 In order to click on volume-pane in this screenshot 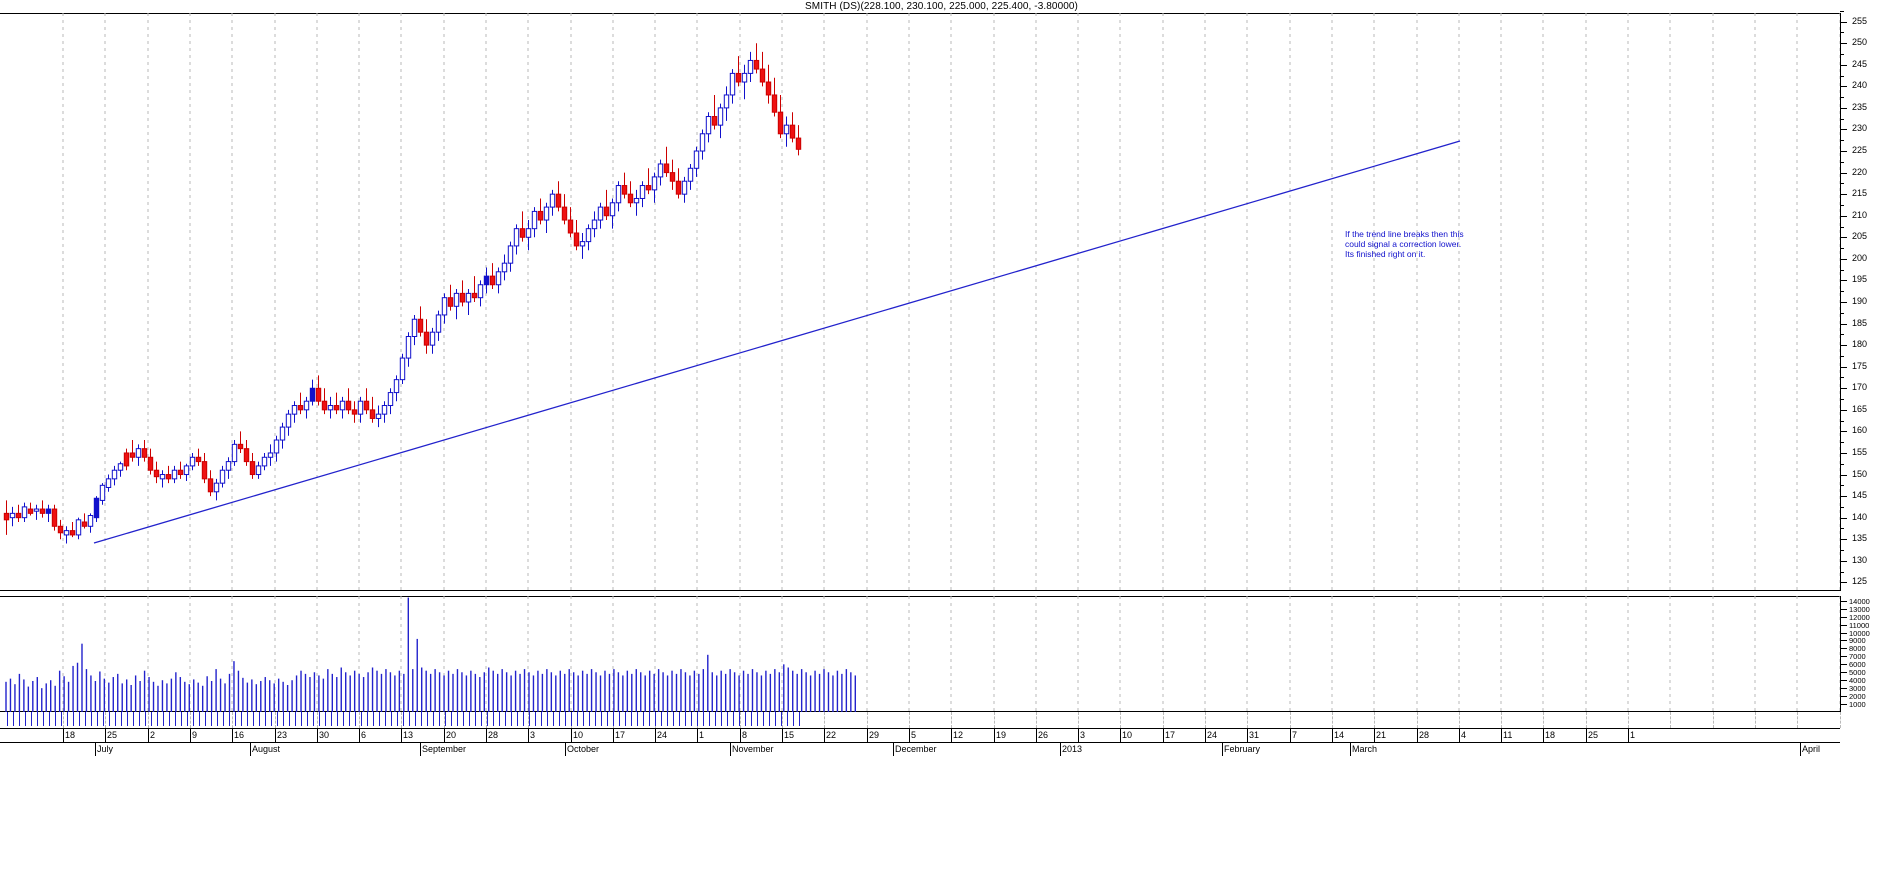, I will do `click(920, 654)`.